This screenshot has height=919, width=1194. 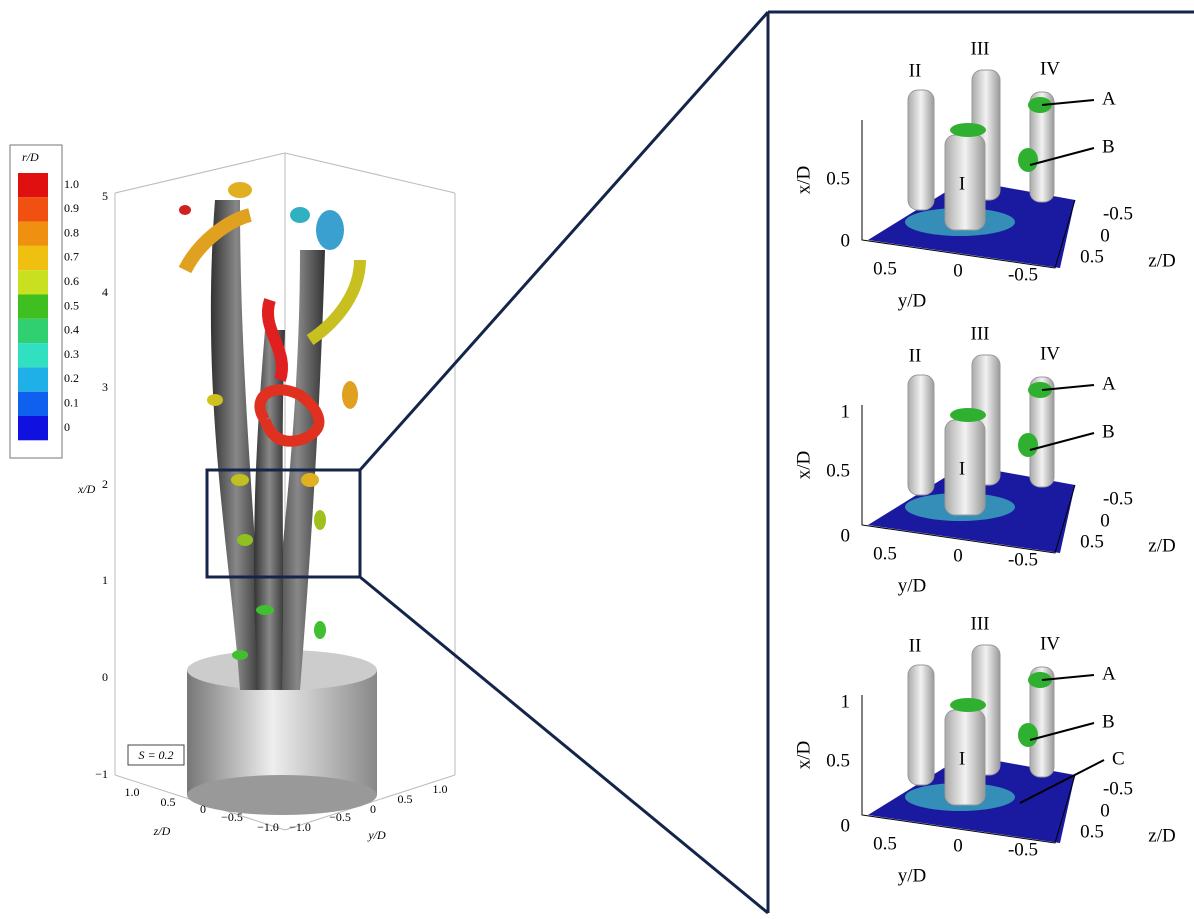 I want to click on annotation: S = 0.2, so click(x=155, y=755).